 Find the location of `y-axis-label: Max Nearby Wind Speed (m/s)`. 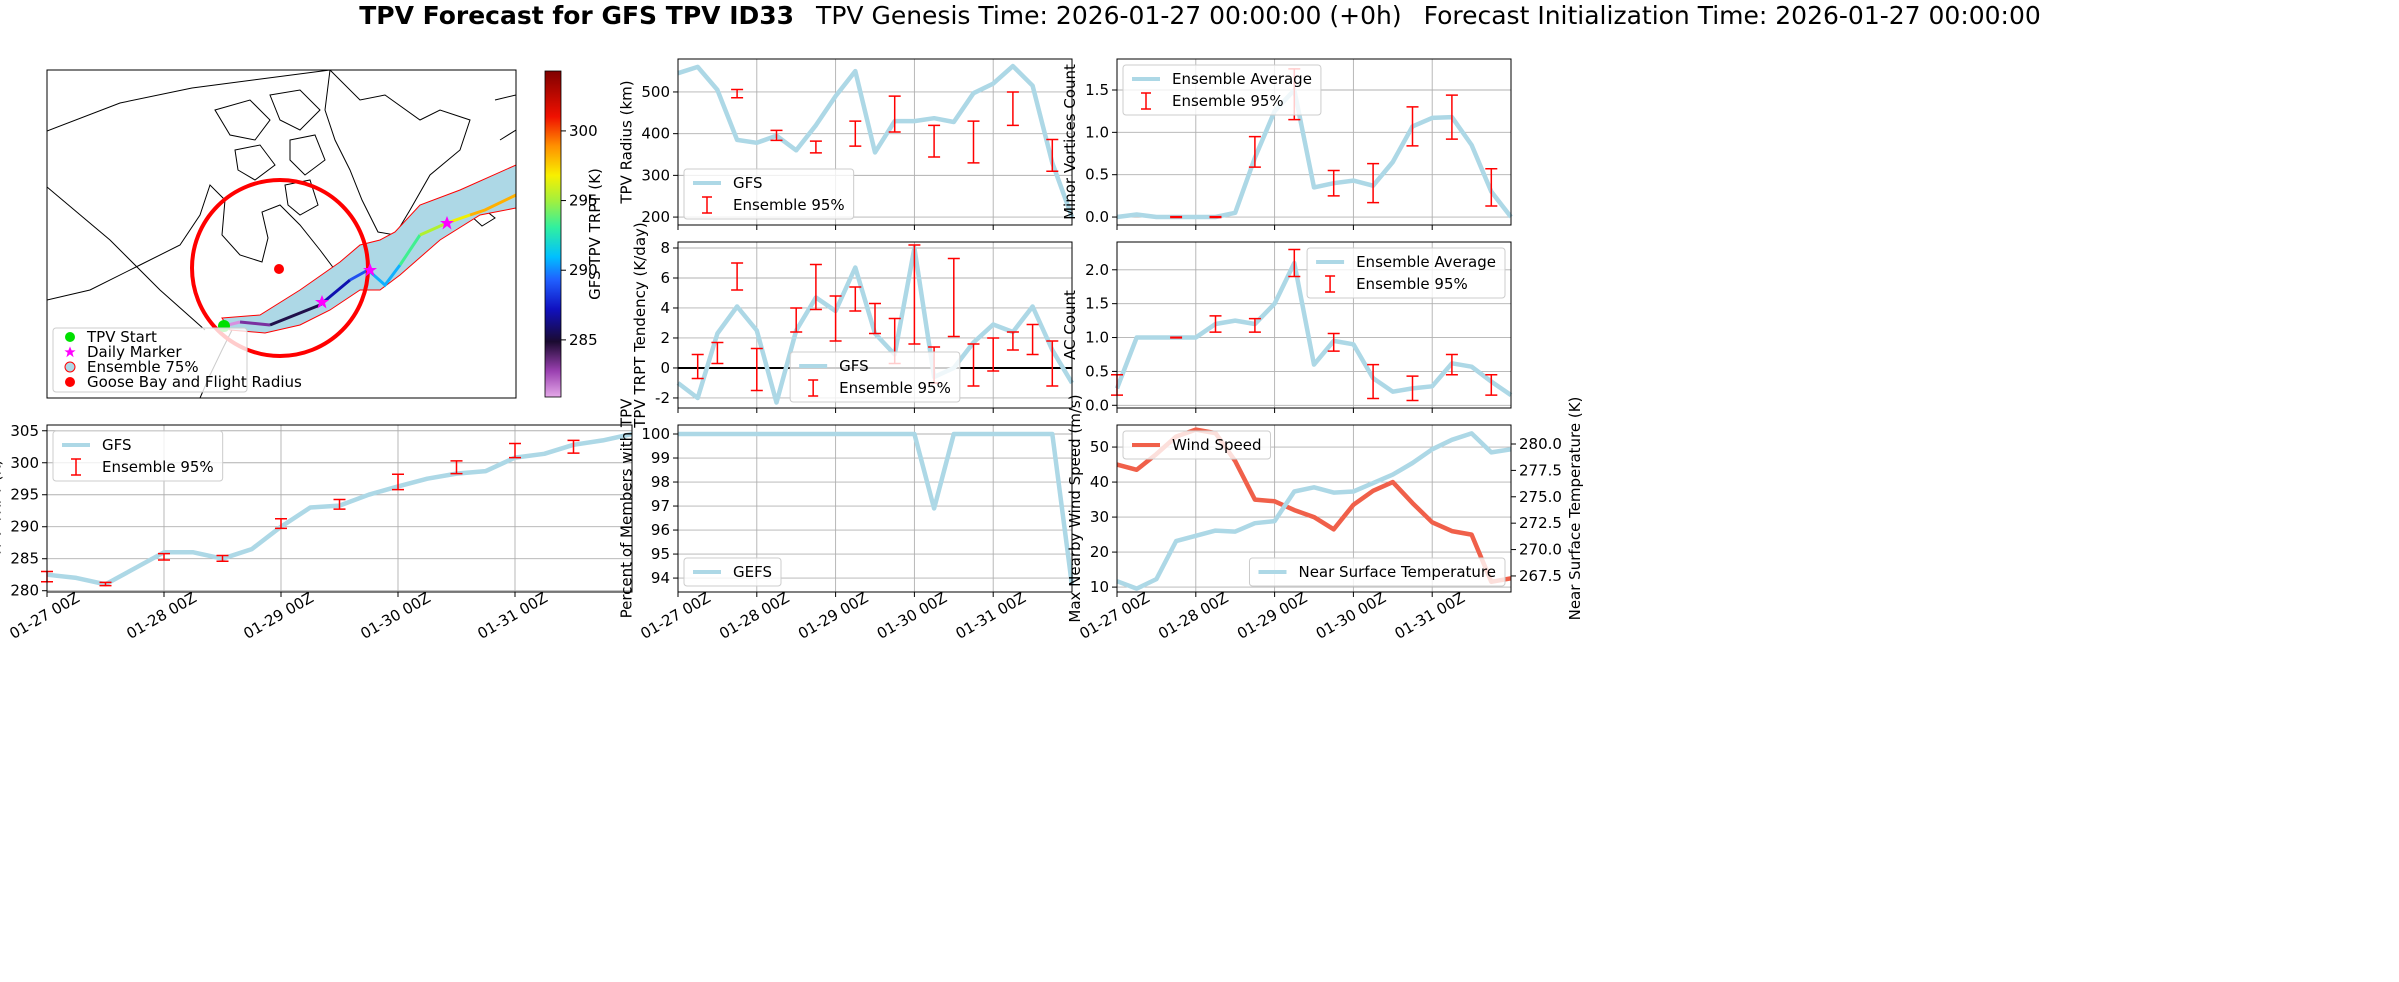

y-axis-label: Max Nearby Wind Speed (m/s) is located at coordinates (1075, 508).